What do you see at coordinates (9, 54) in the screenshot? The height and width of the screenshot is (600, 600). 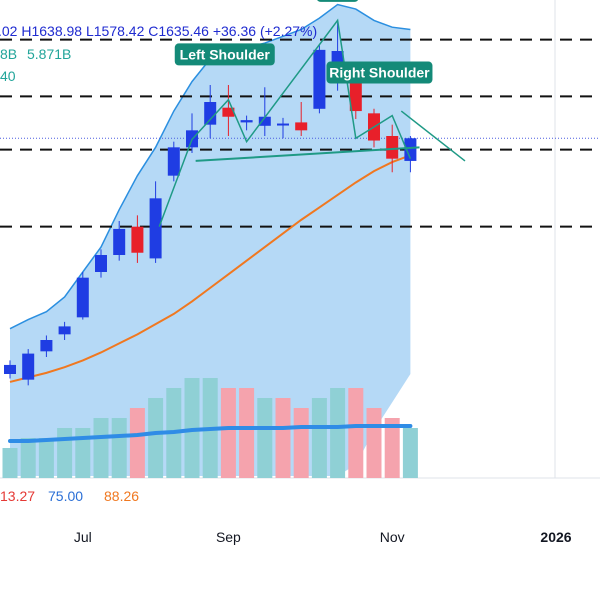 I see `volume-readout-a: 8B` at bounding box center [9, 54].